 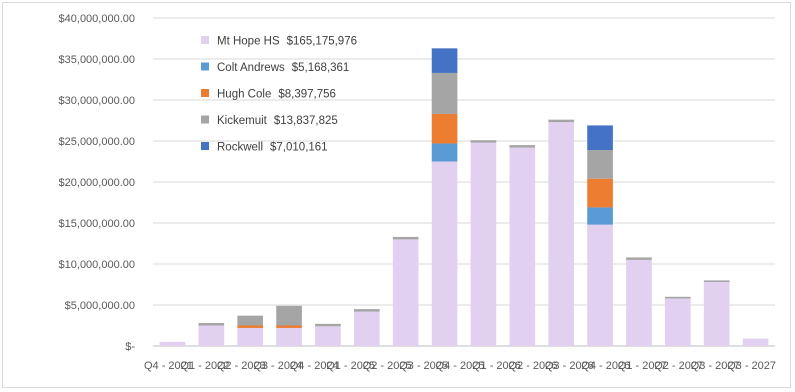 I want to click on x-tick-label: Q4 - 2024, so click(x=314, y=366).